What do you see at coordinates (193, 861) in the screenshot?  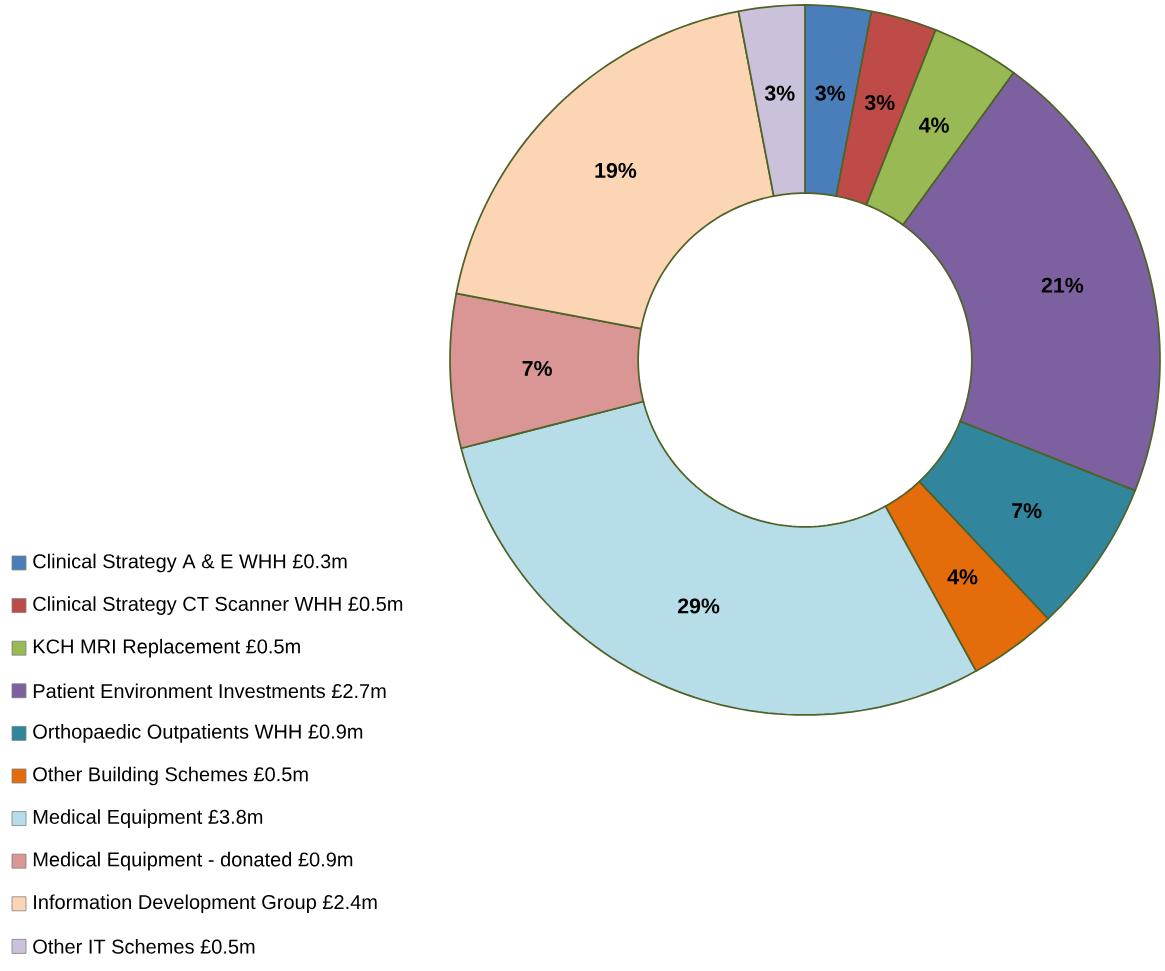 I see `legend-label: Medical Equipment - donated £0.9m` at bounding box center [193, 861].